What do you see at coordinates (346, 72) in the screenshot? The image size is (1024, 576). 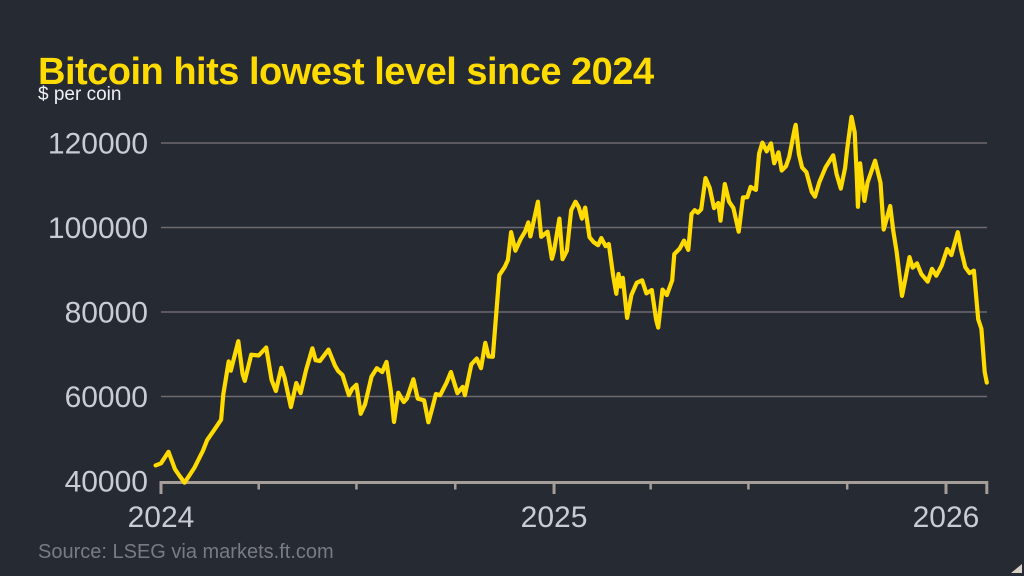 I see `chart-title: Bitcoin hits lowest level since 2024` at bounding box center [346, 72].